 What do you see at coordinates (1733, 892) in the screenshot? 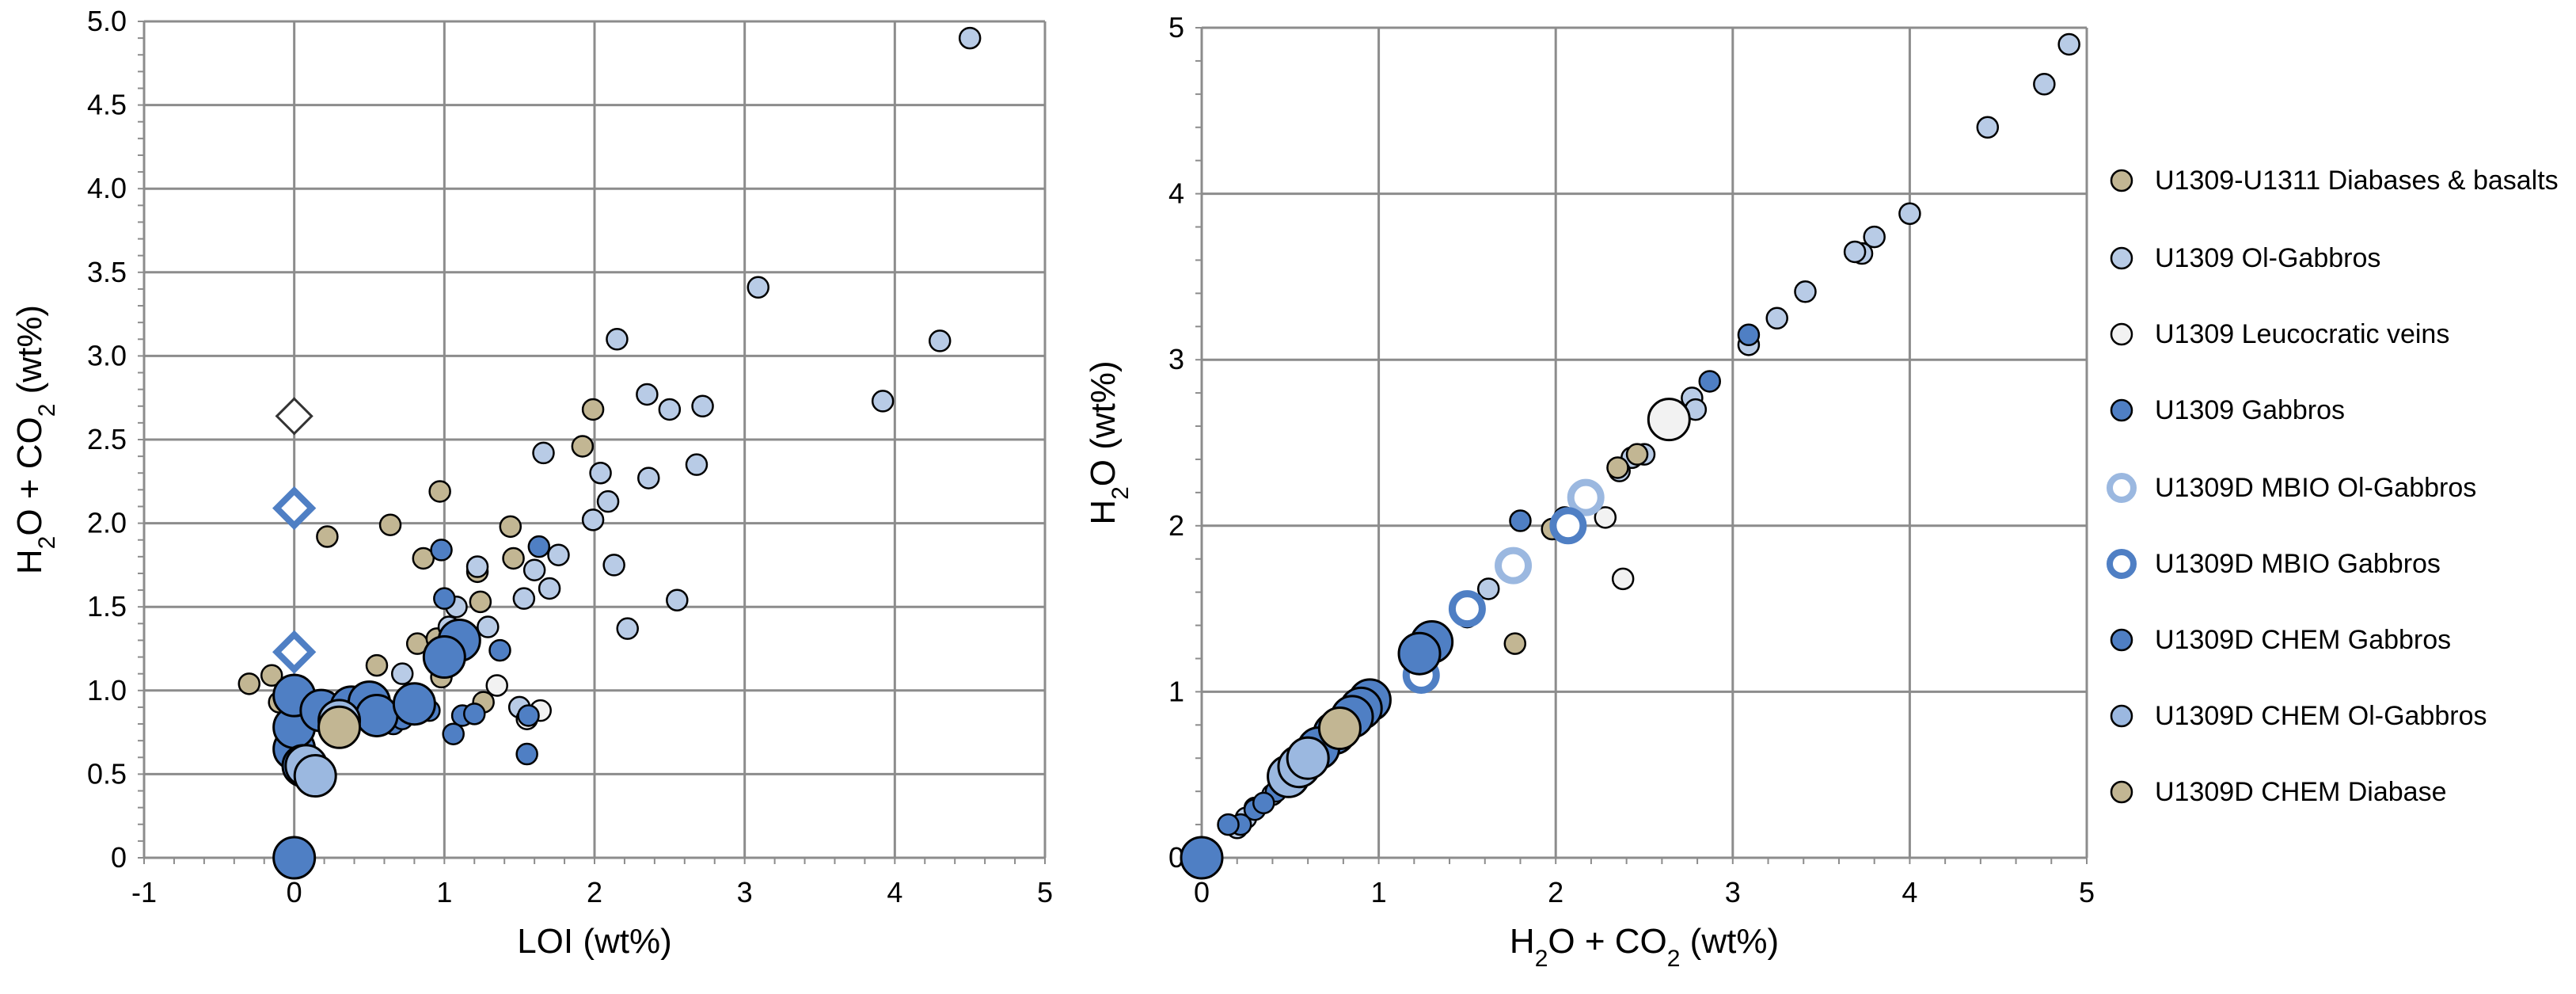
I see `x-tick-label: 3` at bounding box center [1733, 892].